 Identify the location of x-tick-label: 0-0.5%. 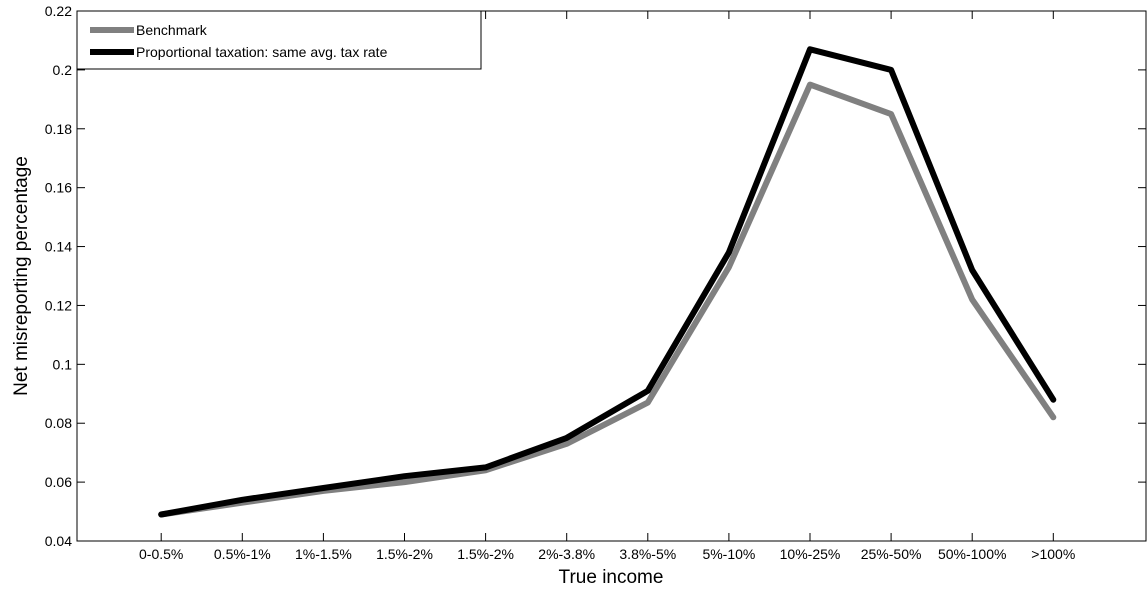
(161, 554).